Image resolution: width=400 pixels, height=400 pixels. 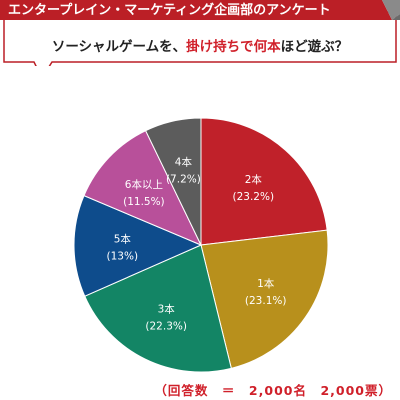 I want to click on slice-percent-3: (22.3%), so click(x=166, y=327).